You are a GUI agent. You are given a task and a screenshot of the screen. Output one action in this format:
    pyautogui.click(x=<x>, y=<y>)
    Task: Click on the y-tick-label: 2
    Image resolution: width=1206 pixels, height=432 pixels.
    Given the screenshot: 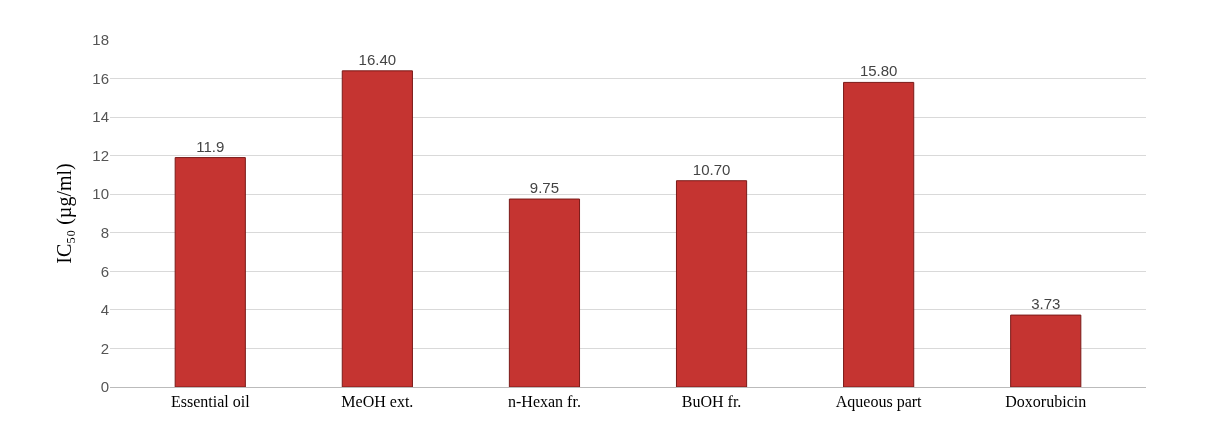 What is the action you would take?
    pyautogui.click(x=104, y=348)
    